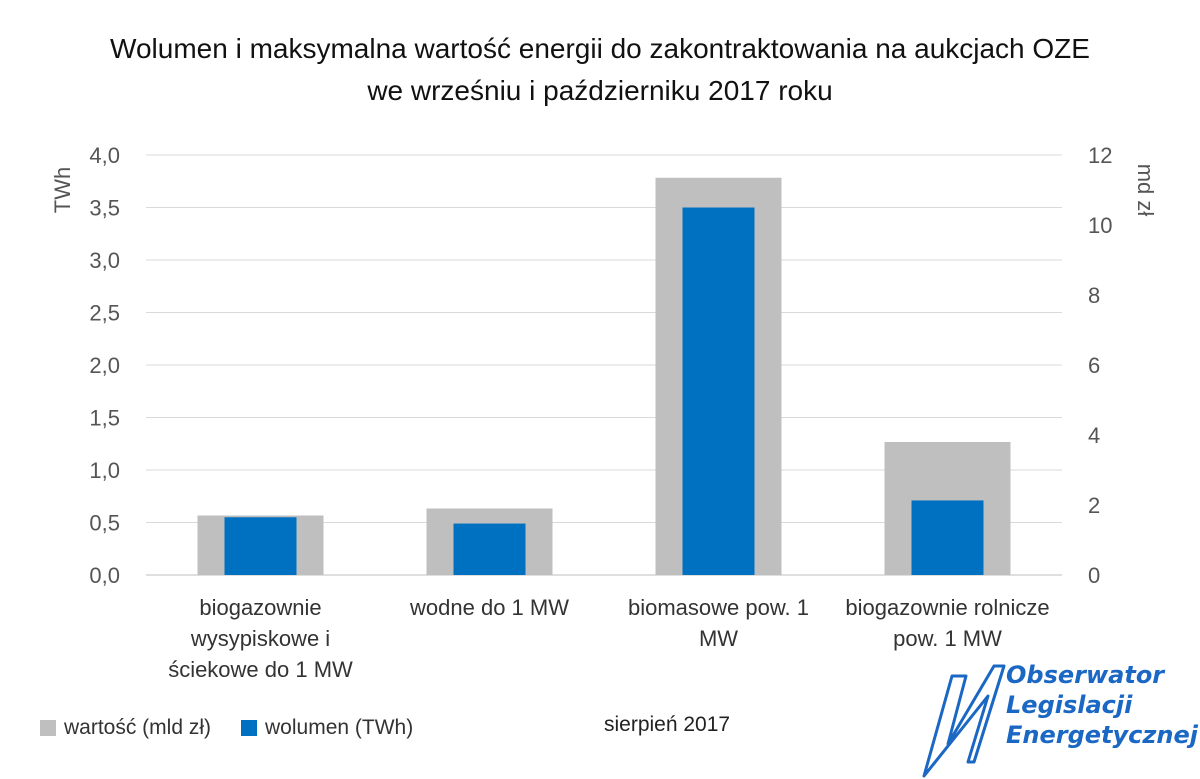 Image resolution: width=1200 pixels, height=779 pixels. Describe the element at coordinates (1102, 735) in the screenshot. I see `logo-line-3: Energetycznej` at that location.